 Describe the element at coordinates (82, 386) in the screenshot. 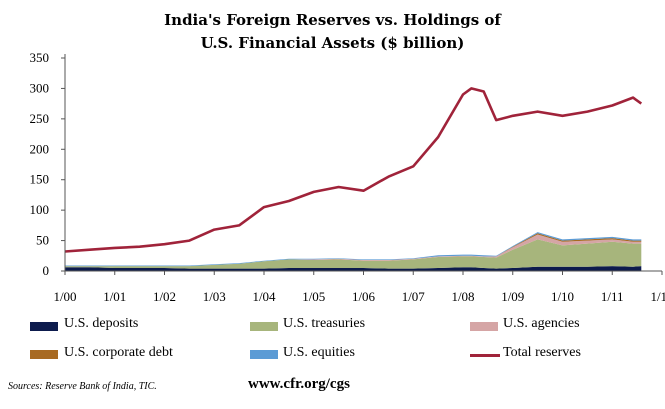

I see `source-note: Sources: Reserve Bank of India, TIC.` at that location.